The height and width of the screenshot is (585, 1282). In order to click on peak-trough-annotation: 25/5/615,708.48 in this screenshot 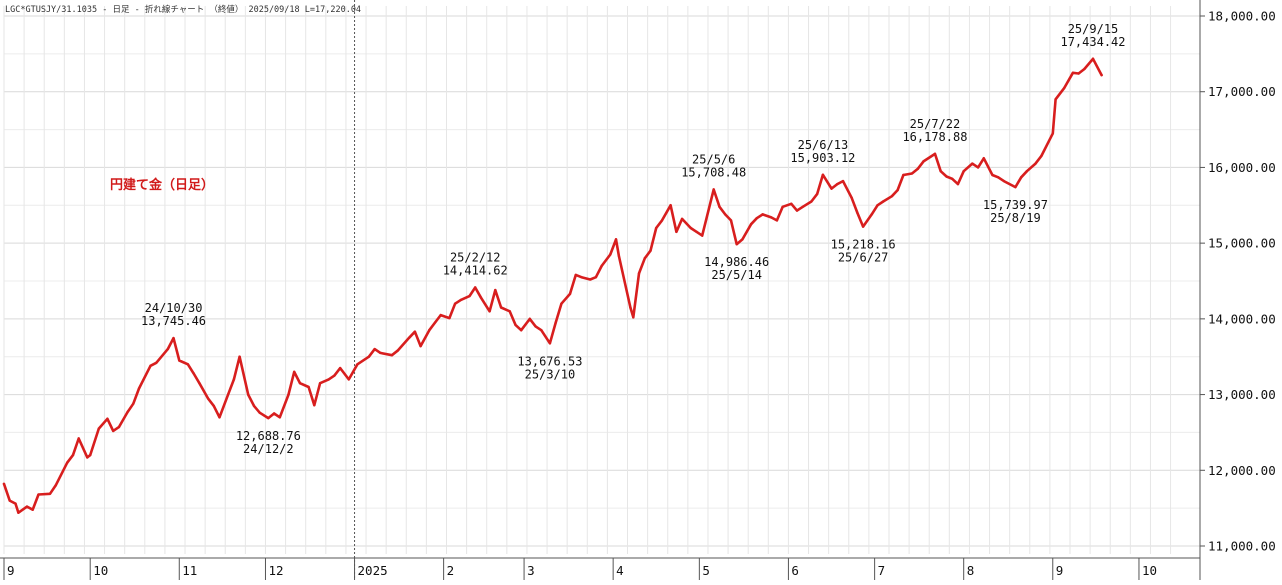, I will do `click(713, 166)`.